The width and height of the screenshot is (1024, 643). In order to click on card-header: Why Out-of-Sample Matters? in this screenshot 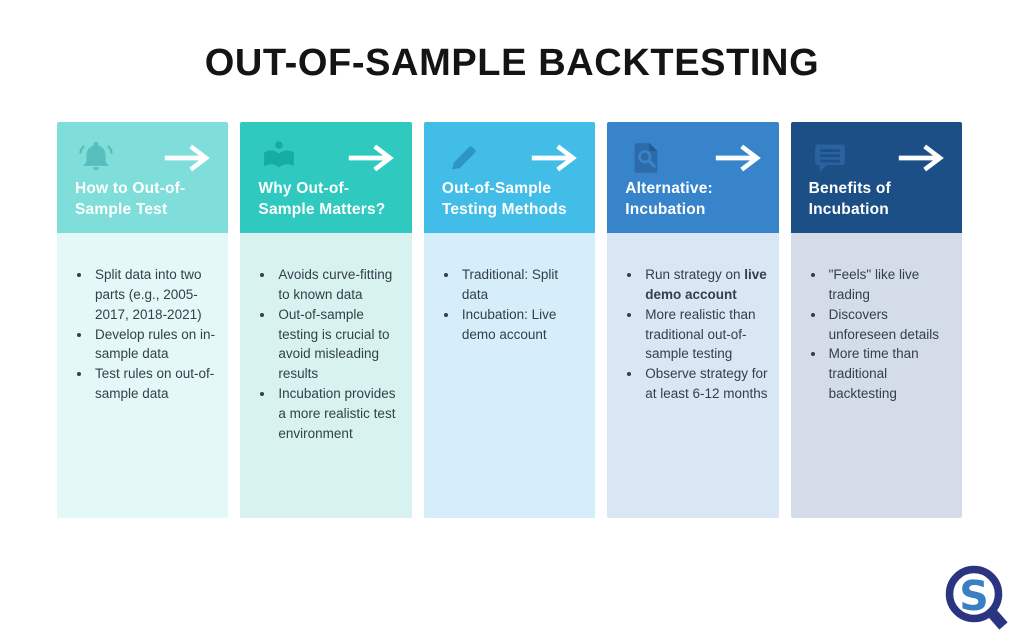, I will do `click(326, 177)`.